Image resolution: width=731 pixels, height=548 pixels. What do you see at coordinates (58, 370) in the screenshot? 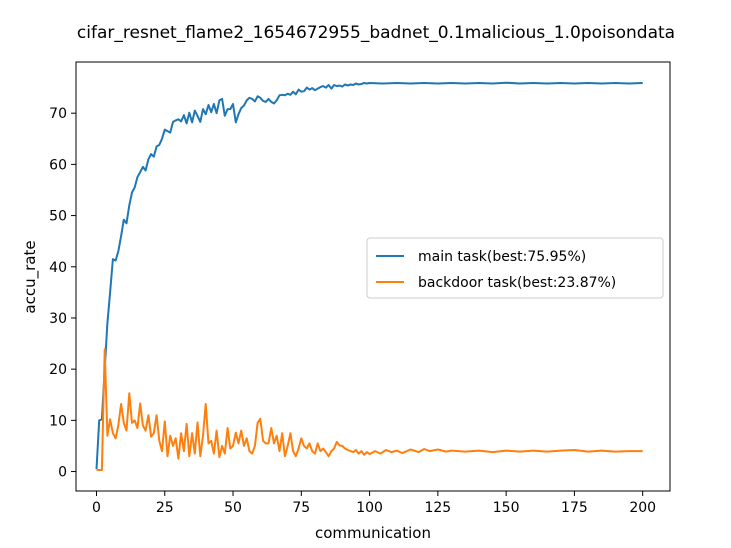
I see `y-tick-label: 20` at bounding box center [58, 370].